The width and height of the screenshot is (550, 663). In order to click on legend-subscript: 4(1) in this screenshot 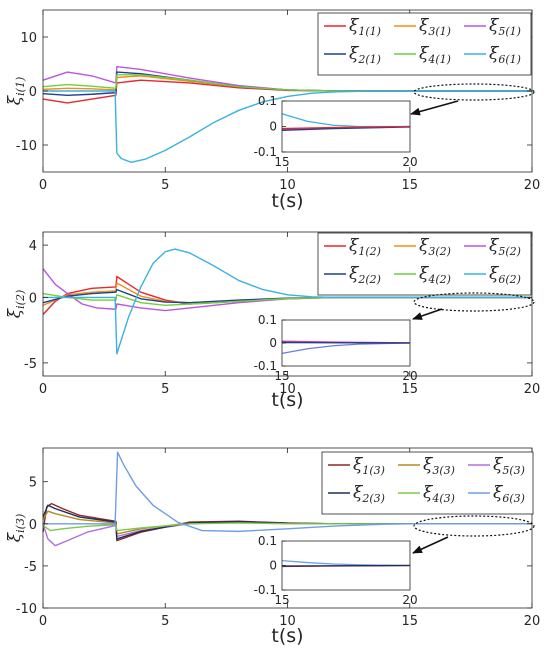, I will do `click(439, 59)`.